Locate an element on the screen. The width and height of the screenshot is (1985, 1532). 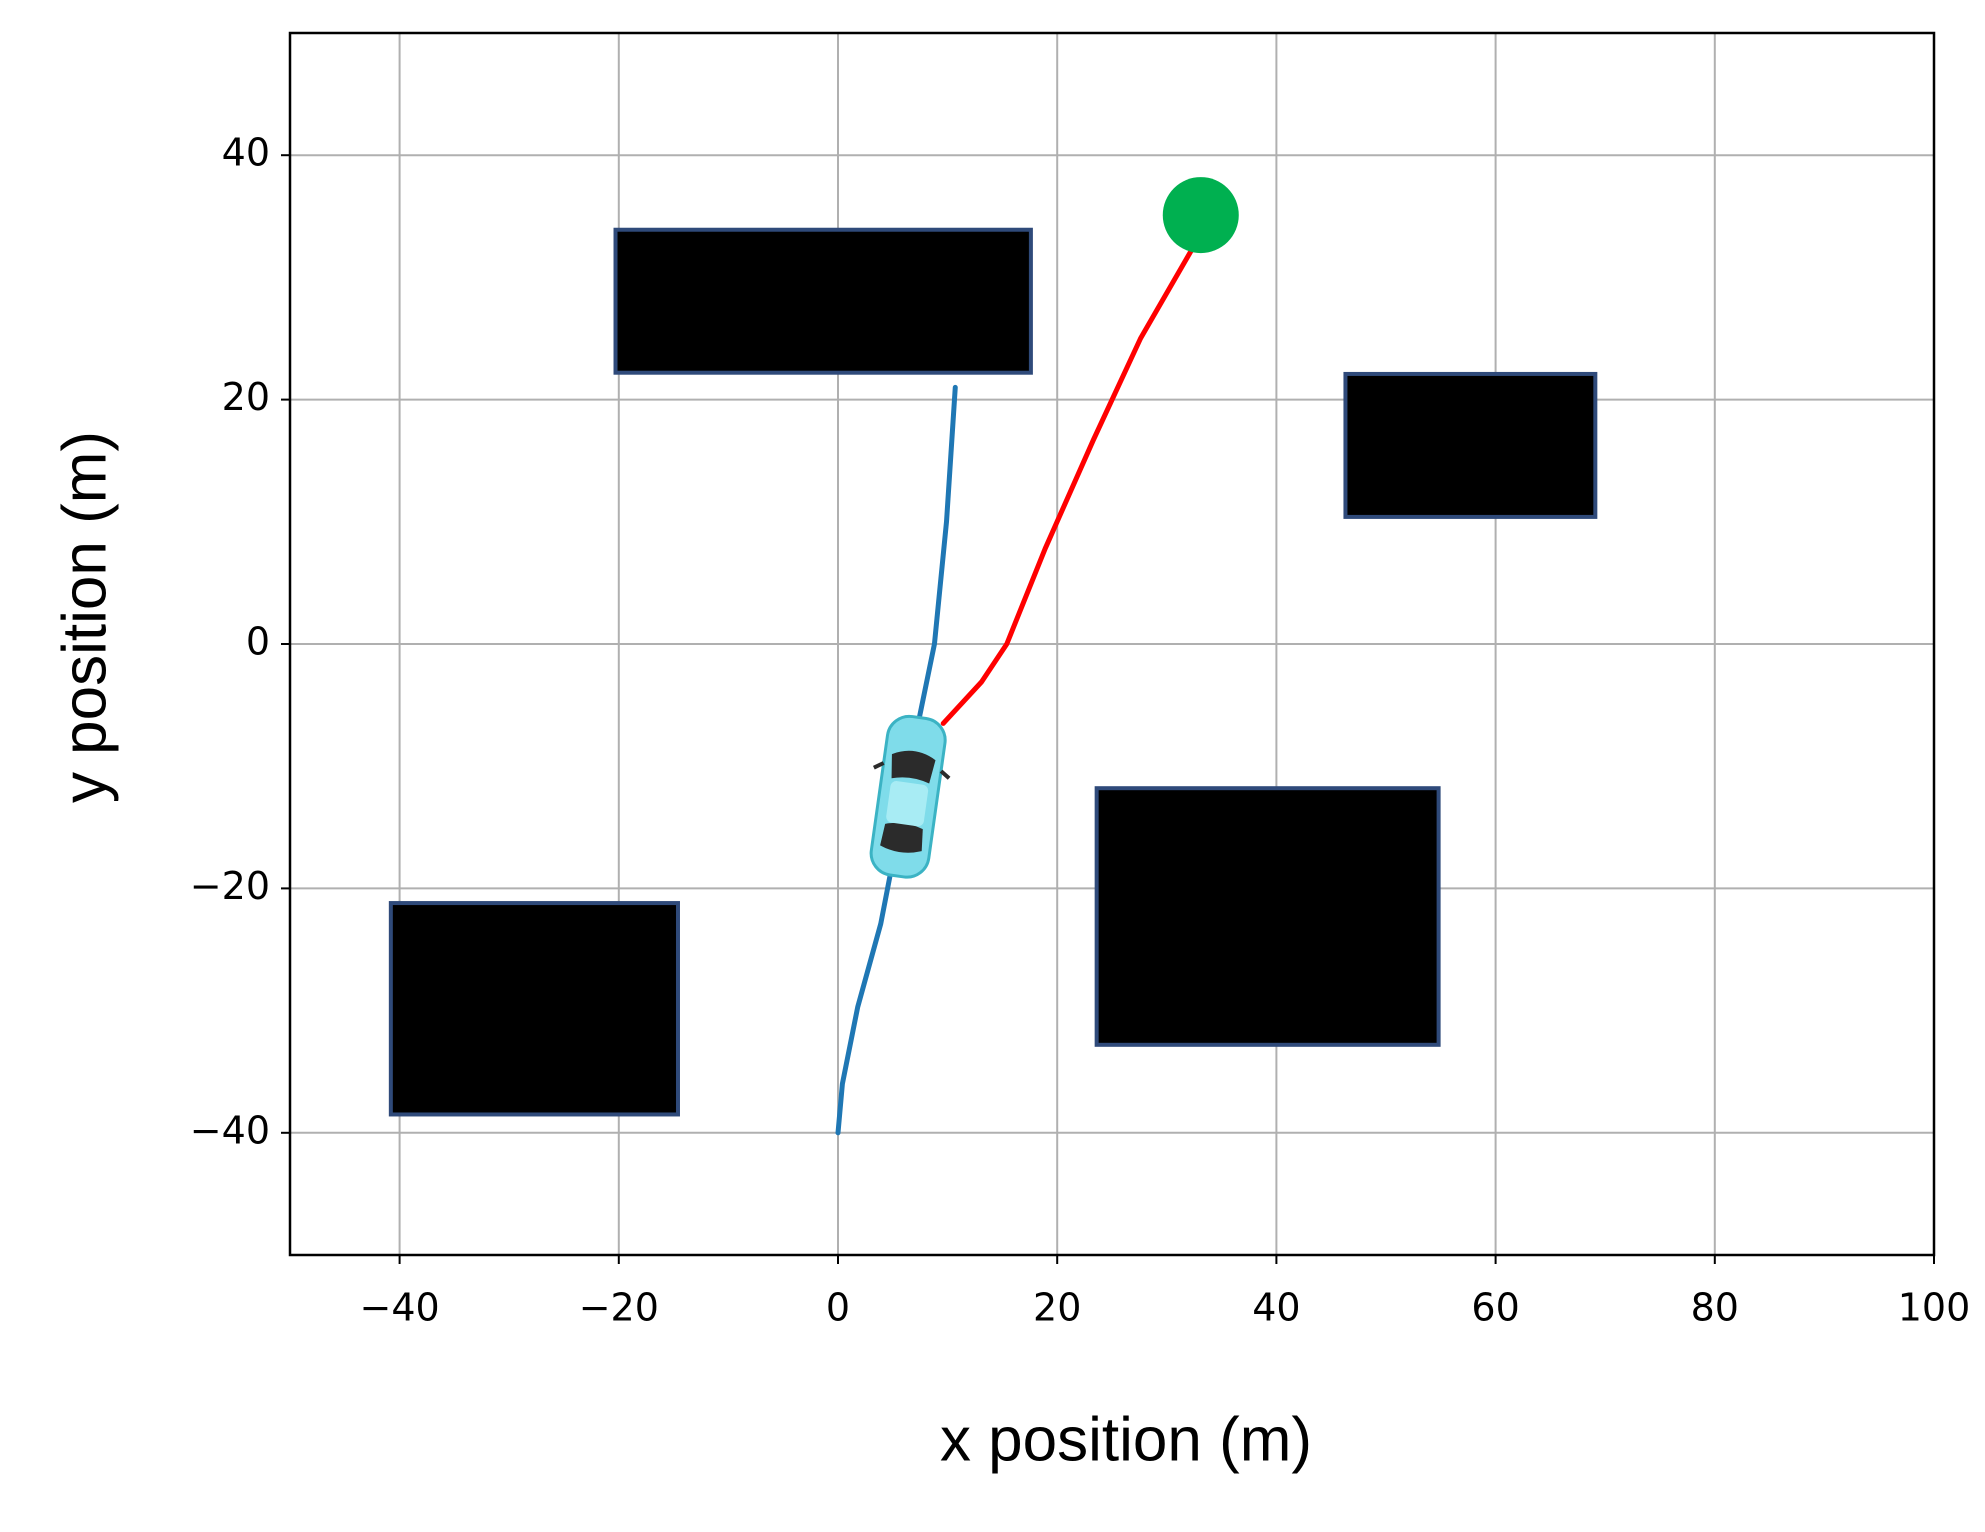
vehicle-roof is located at coordinates (907, 804).